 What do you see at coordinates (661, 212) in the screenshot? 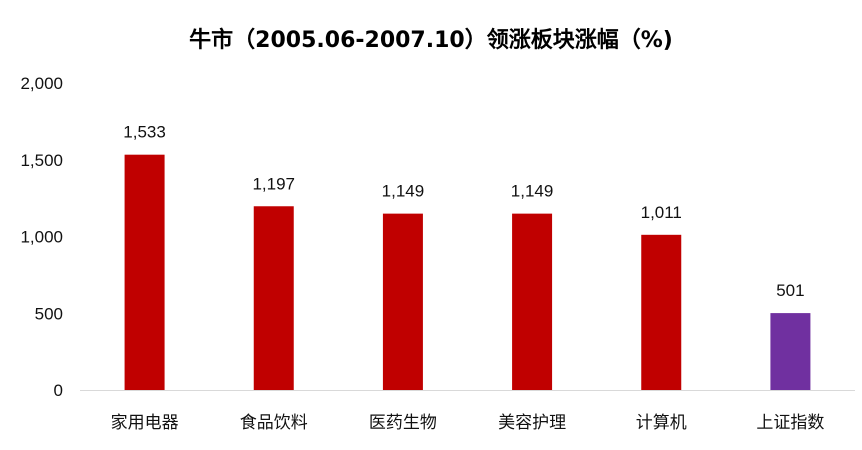
I see `data-label: 1,011` at bounding box center [661, 212].